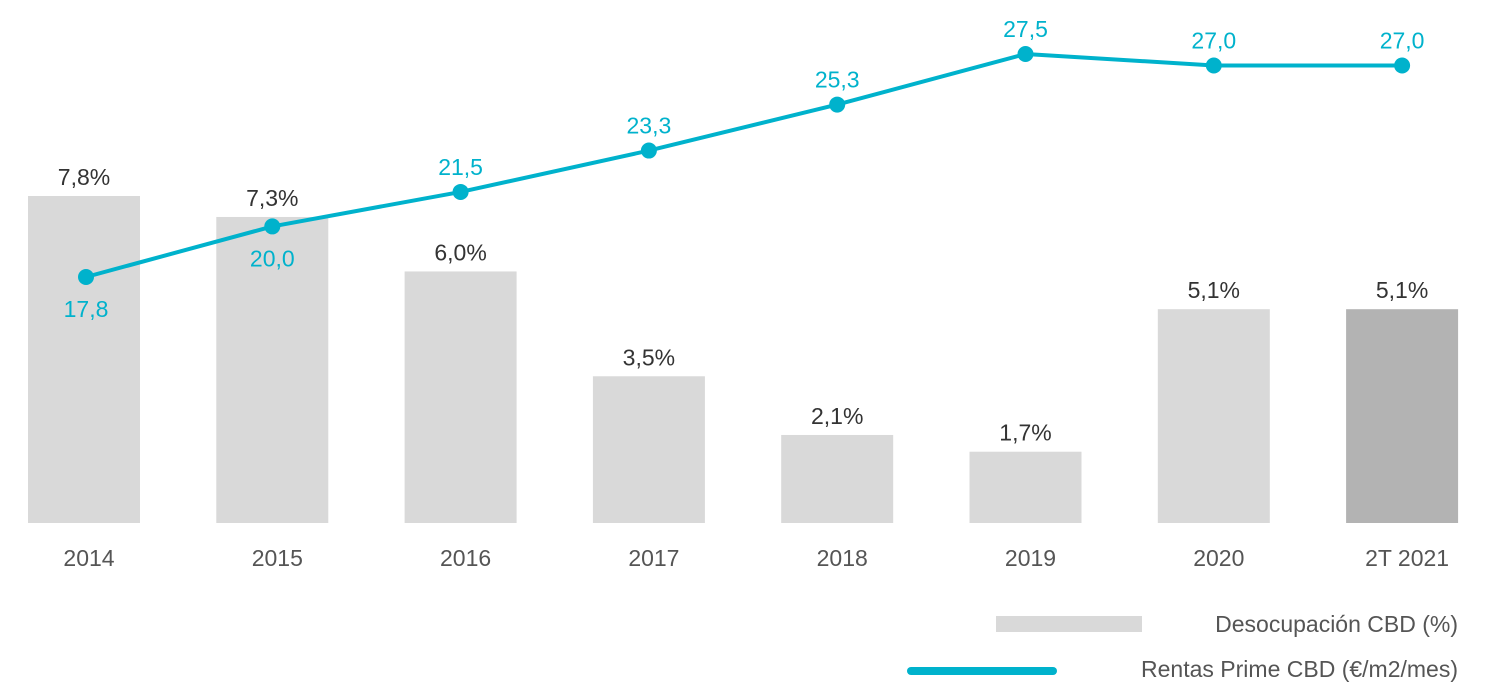  I want to click on line-value-label-7: 27,0, so click(1402, 40).